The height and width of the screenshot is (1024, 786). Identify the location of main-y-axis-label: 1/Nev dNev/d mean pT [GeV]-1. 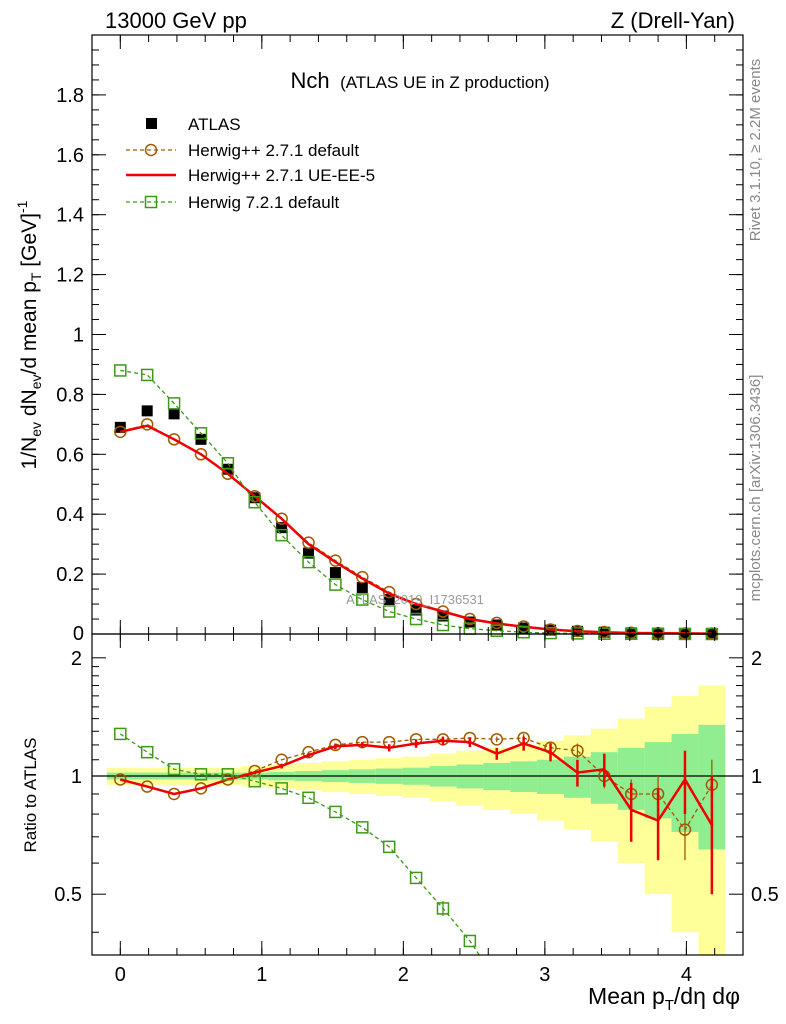
(29, 334).